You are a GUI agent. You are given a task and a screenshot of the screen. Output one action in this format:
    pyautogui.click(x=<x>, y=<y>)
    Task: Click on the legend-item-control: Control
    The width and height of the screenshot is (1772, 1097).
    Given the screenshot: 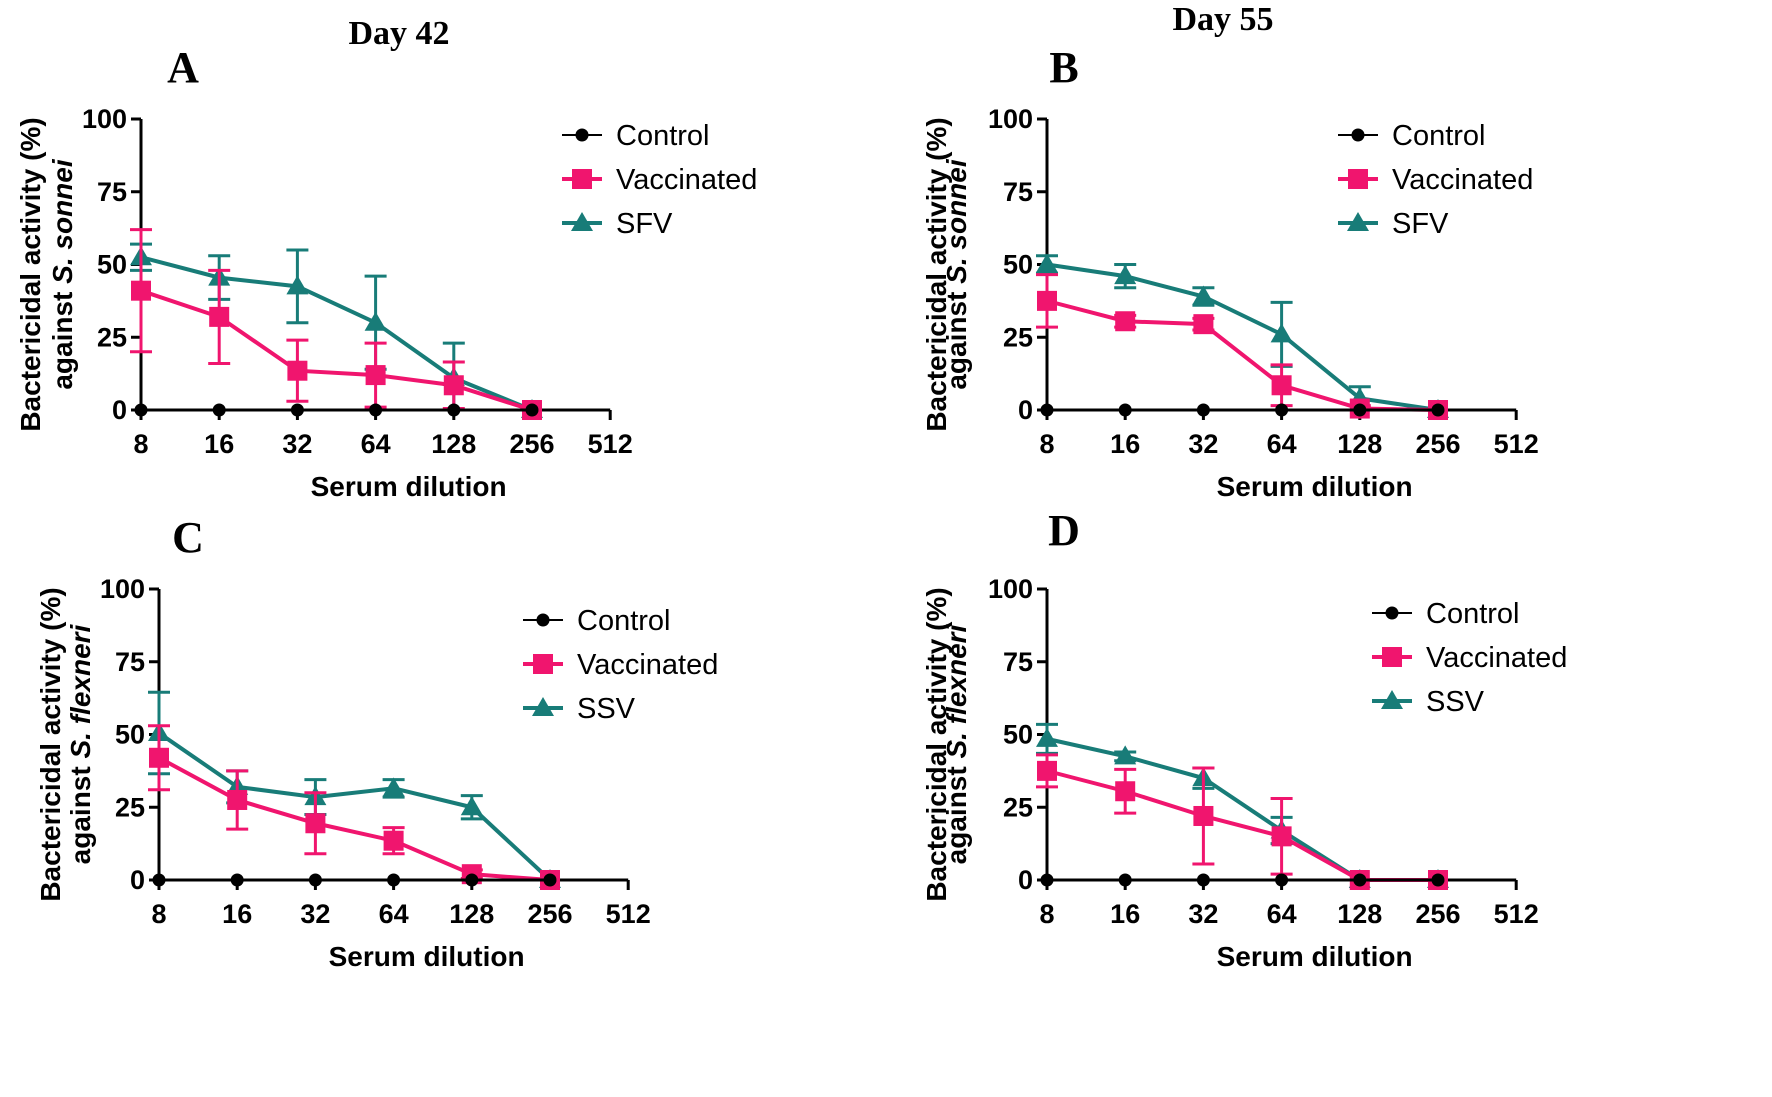 What is the action you would take?
    pyautogui.click(x=636, y=136)
    